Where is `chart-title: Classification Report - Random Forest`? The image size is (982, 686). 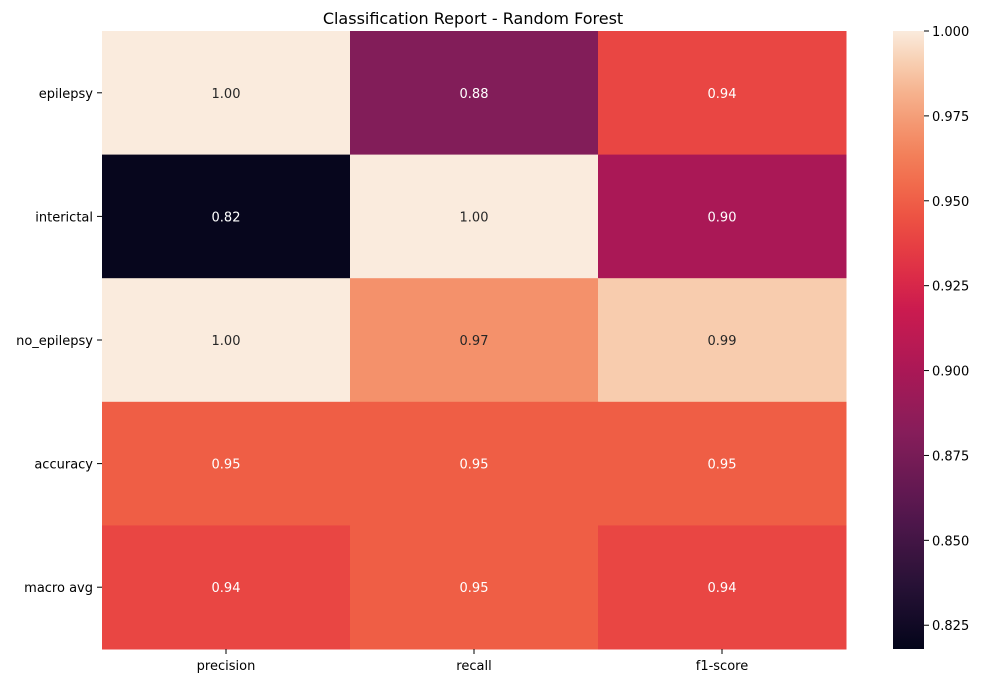
chart-title: Classification Report - Random Forest is located at coordinates (473, 18).